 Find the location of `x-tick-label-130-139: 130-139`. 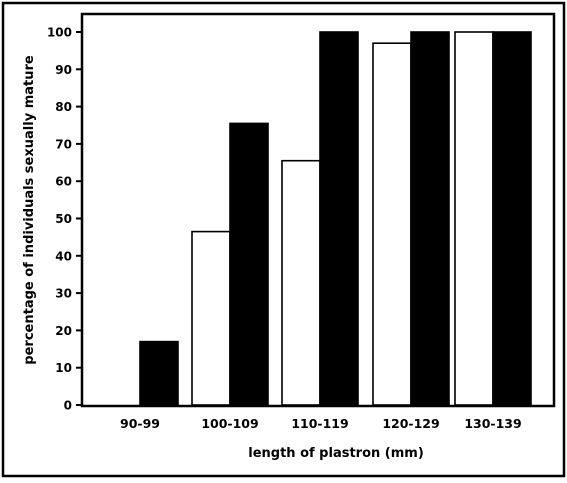

x-tick-label-130-139: 130-139 is located at coordinates (492, 423).